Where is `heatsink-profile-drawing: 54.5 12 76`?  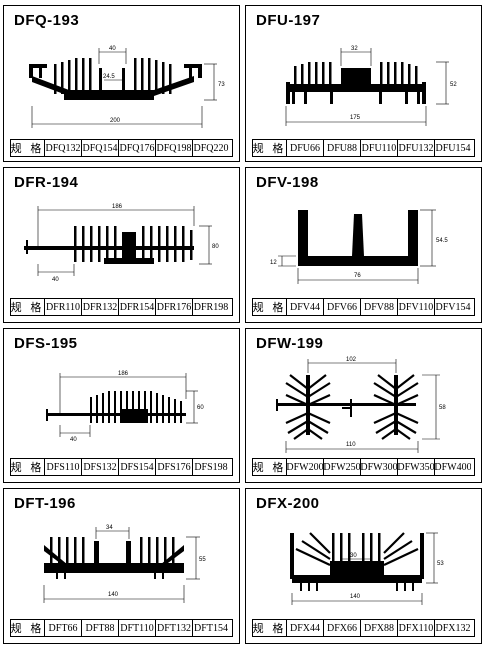
heatsink-profile-drawing: 54.5 12 76 is located at coordinates (359, 246).